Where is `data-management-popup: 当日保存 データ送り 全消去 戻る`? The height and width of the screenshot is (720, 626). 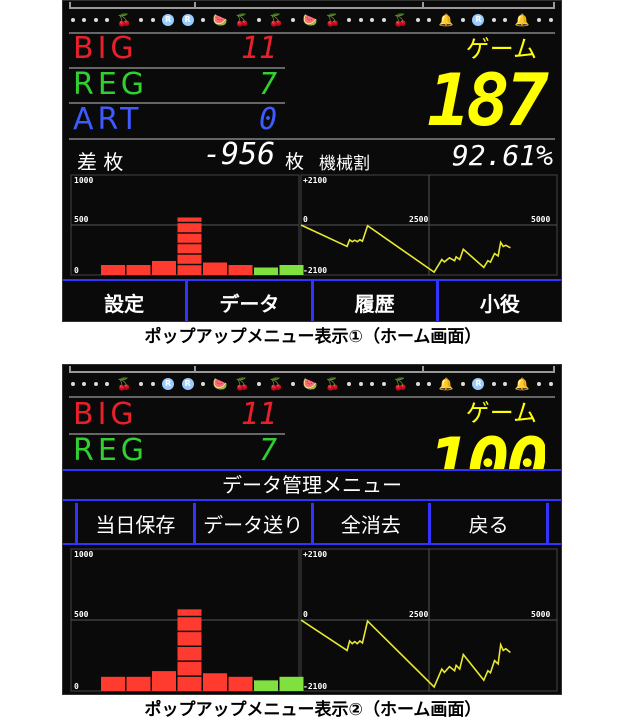 data-management-popup: 当日保存 データ送り 全消去 戻る is located at coordinates (312, 524).